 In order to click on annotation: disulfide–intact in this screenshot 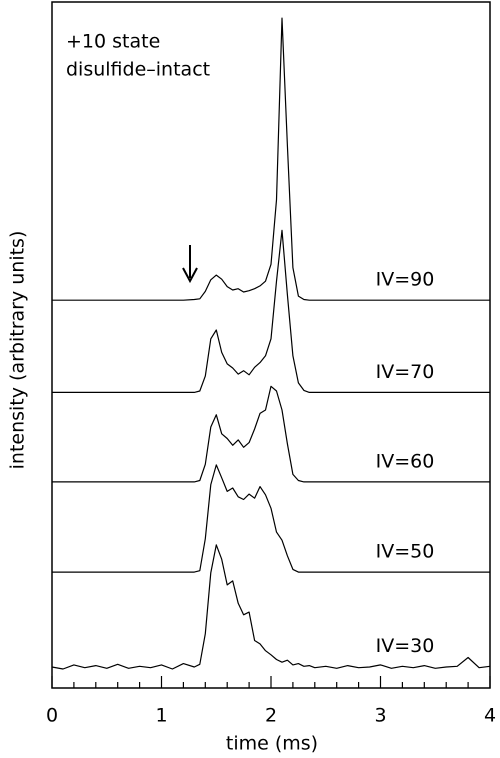, I will do `click(138, 70)`.